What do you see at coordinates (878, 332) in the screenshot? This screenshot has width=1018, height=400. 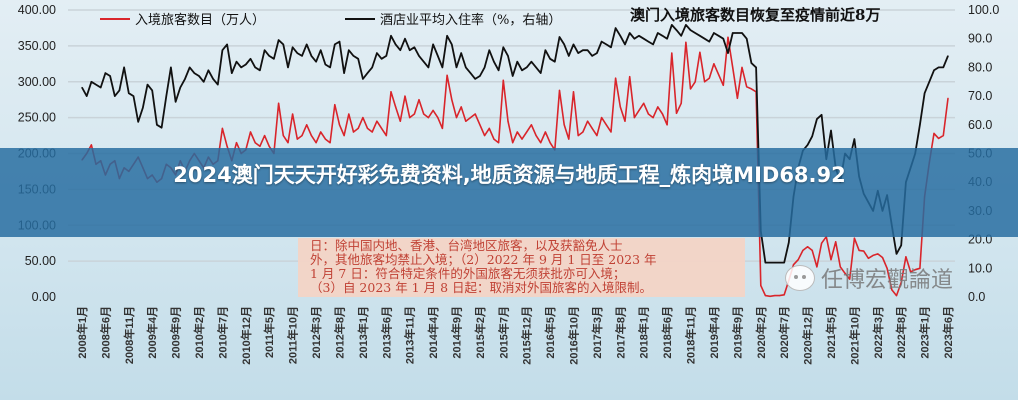 I see `x-tick-label: 2022年3月` at bounding box center [878, 332].